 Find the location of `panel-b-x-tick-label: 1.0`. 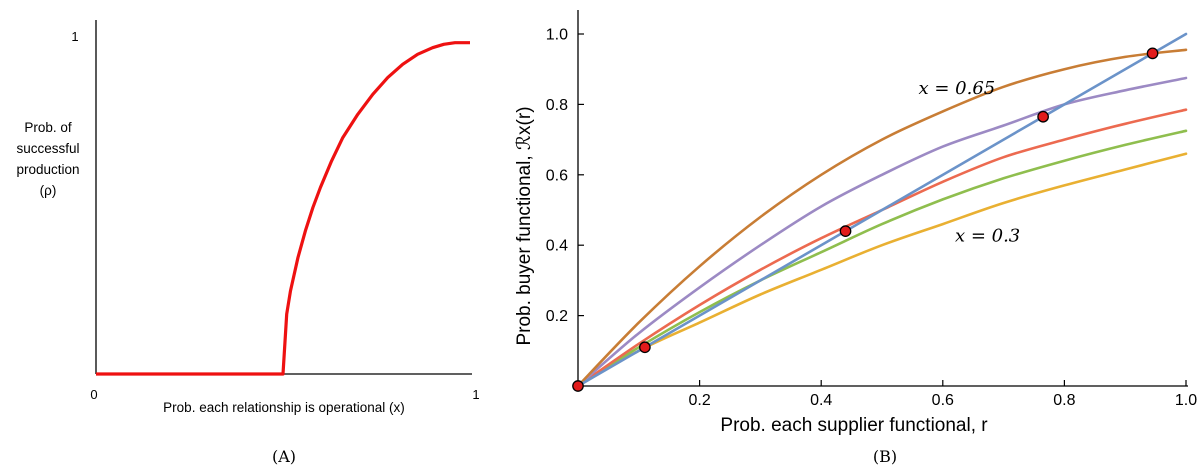

panel-b-x-tick-label: 1.0 is located at coordinates (1186, 400).